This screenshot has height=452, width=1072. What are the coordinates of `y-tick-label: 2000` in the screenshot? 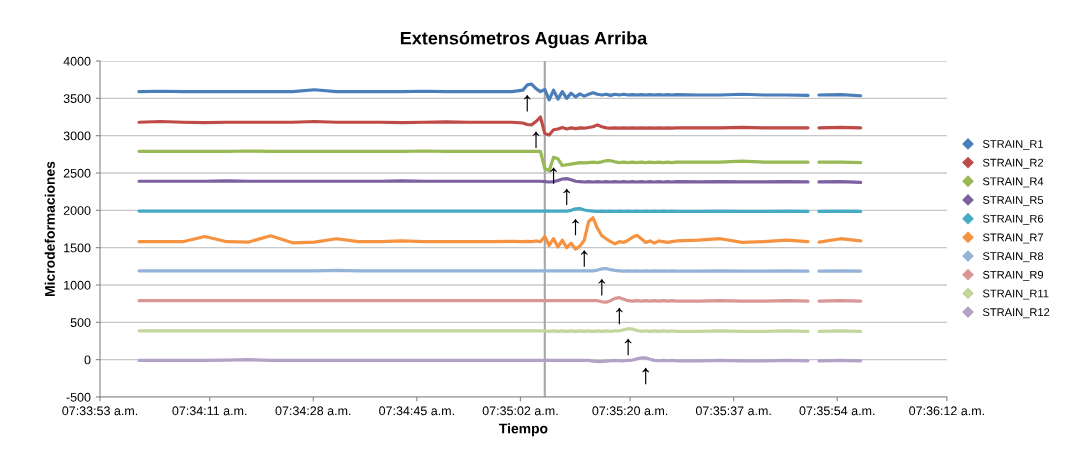 It's located at (77, 210).